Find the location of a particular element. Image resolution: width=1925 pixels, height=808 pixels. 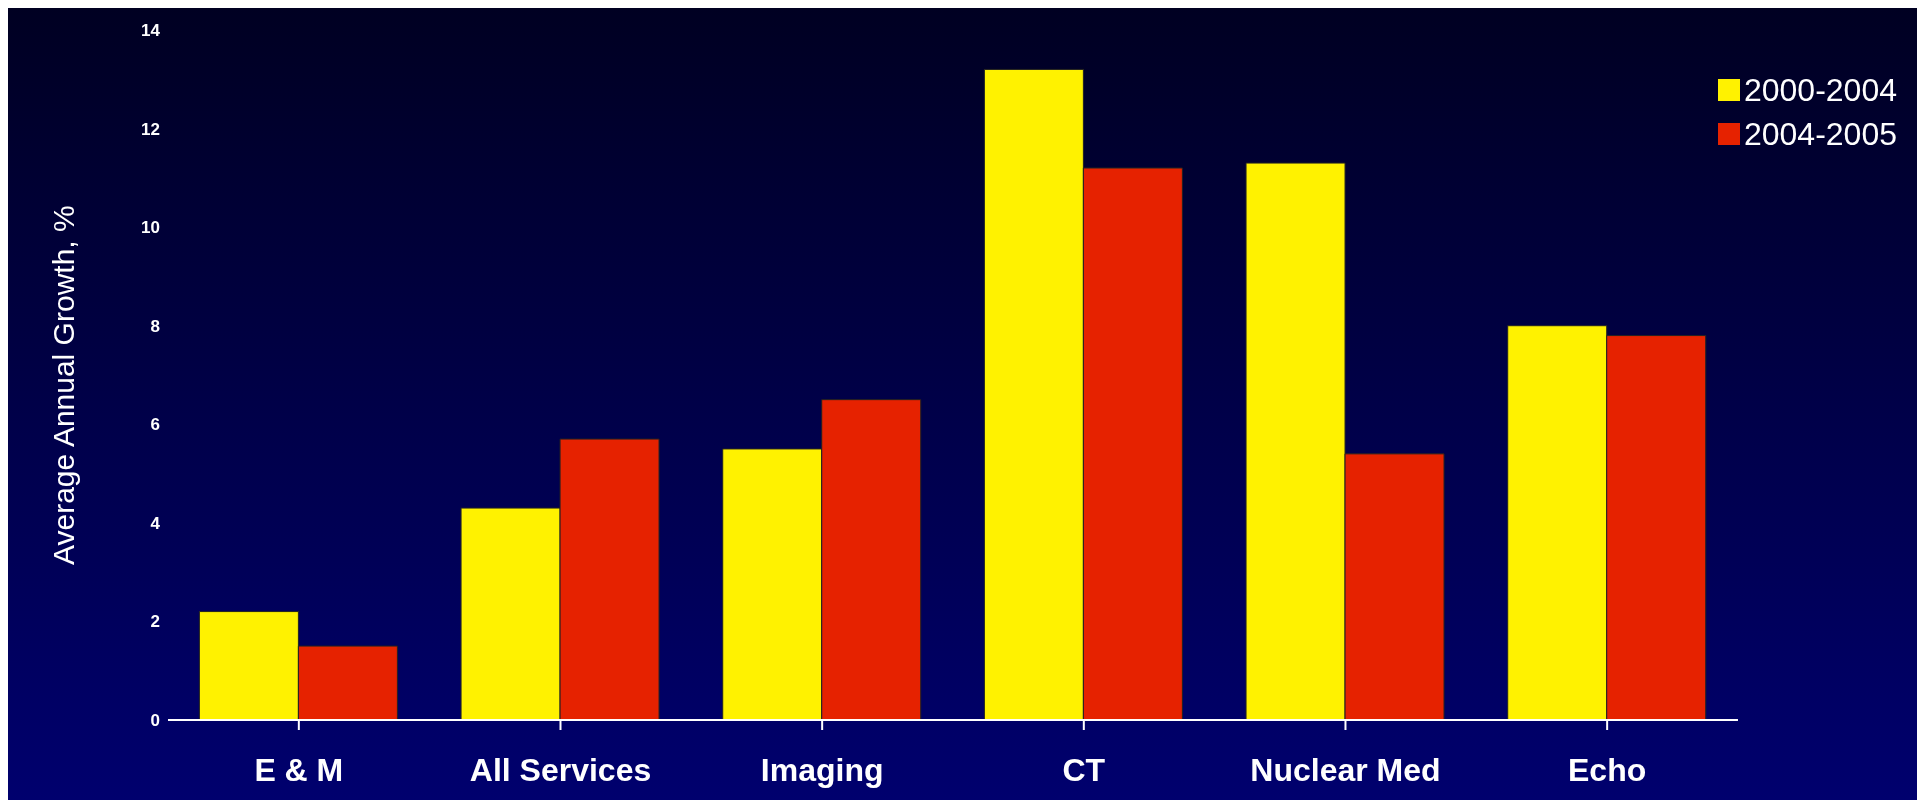

x-tick-label: CT is located at coordinates (1084, 769).